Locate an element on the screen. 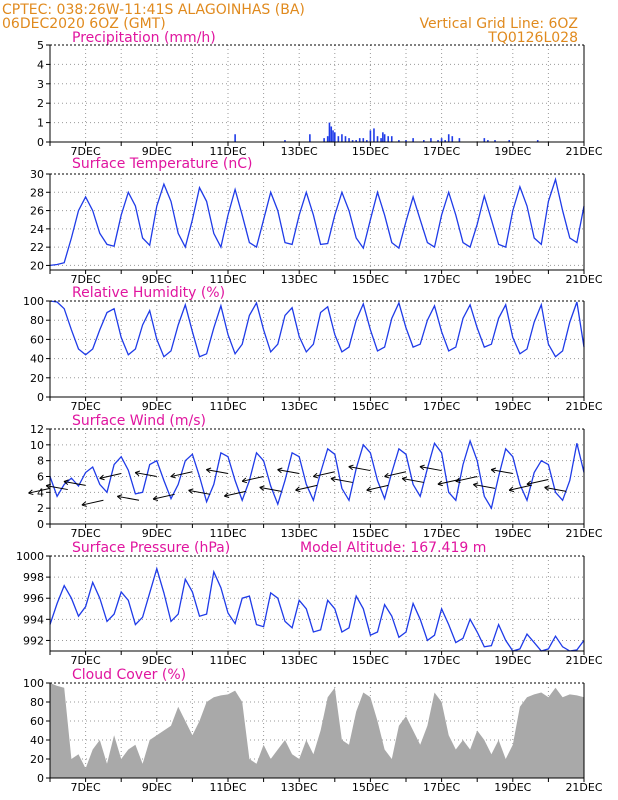  header-grid-line: Vertical Grid Line: 6OZ is located at coordinates (498, 24).